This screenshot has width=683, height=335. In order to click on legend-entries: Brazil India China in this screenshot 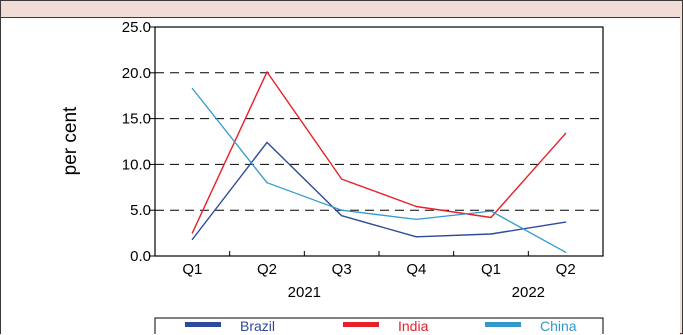, I will do `click(381, 326)`.